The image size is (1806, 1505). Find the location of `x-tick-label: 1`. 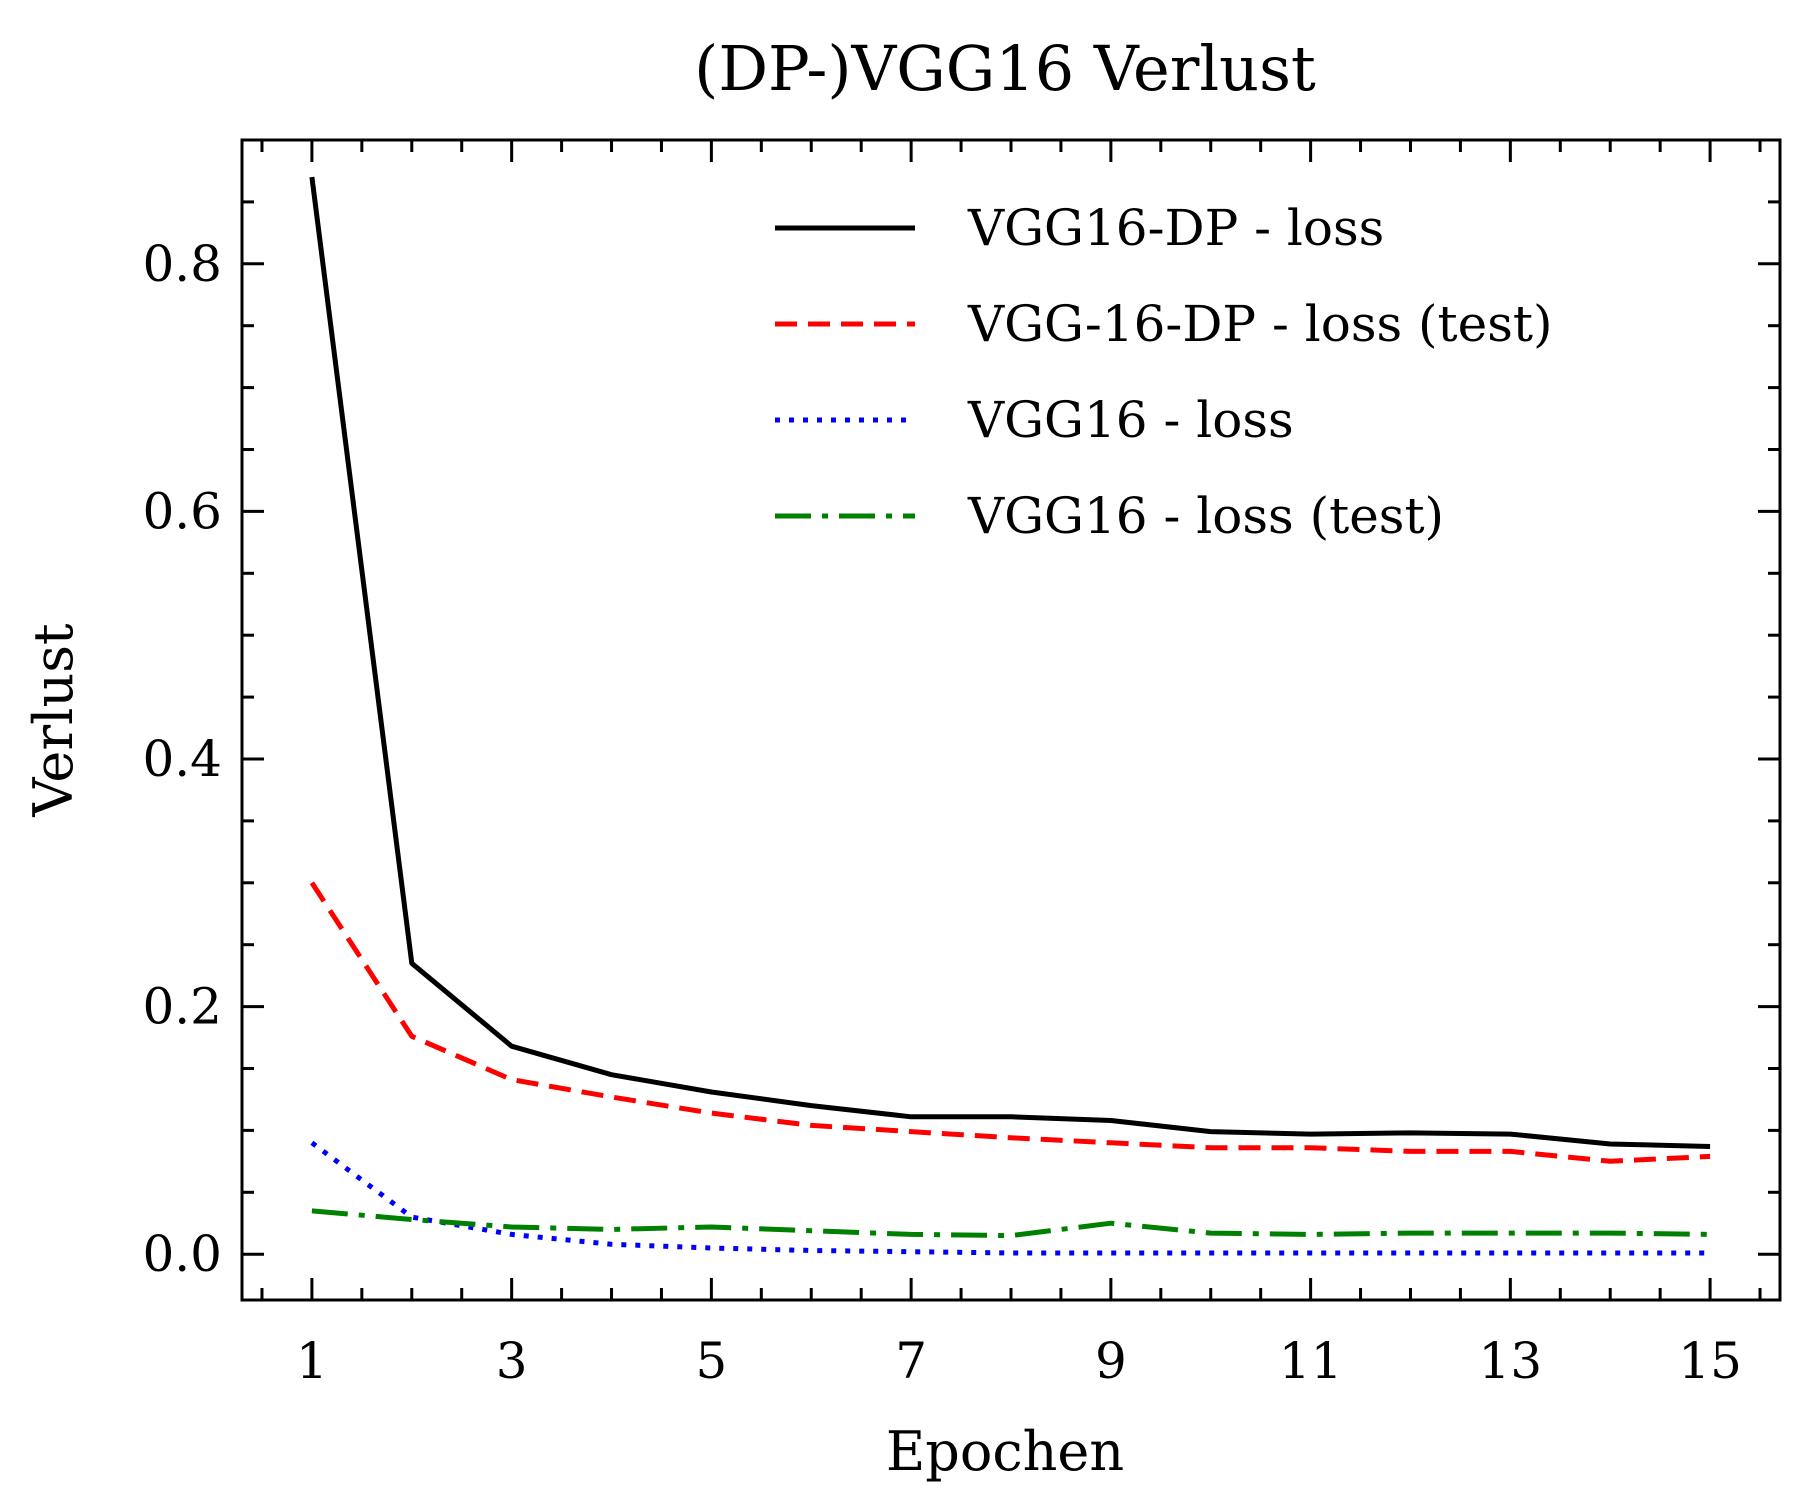

x-tick-label: 1 is located at coordinates (312, 1361).